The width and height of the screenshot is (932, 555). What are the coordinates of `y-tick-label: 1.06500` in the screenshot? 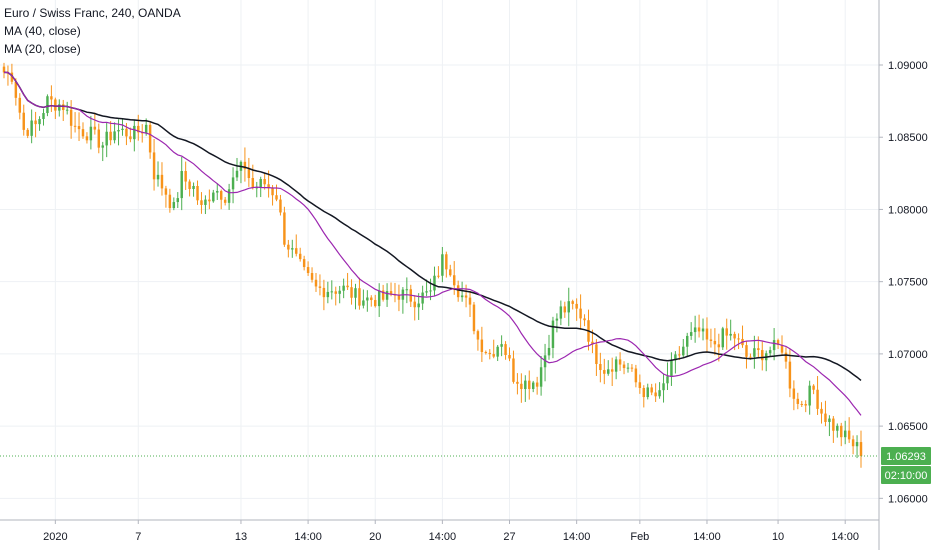 It's located at (908, 427).